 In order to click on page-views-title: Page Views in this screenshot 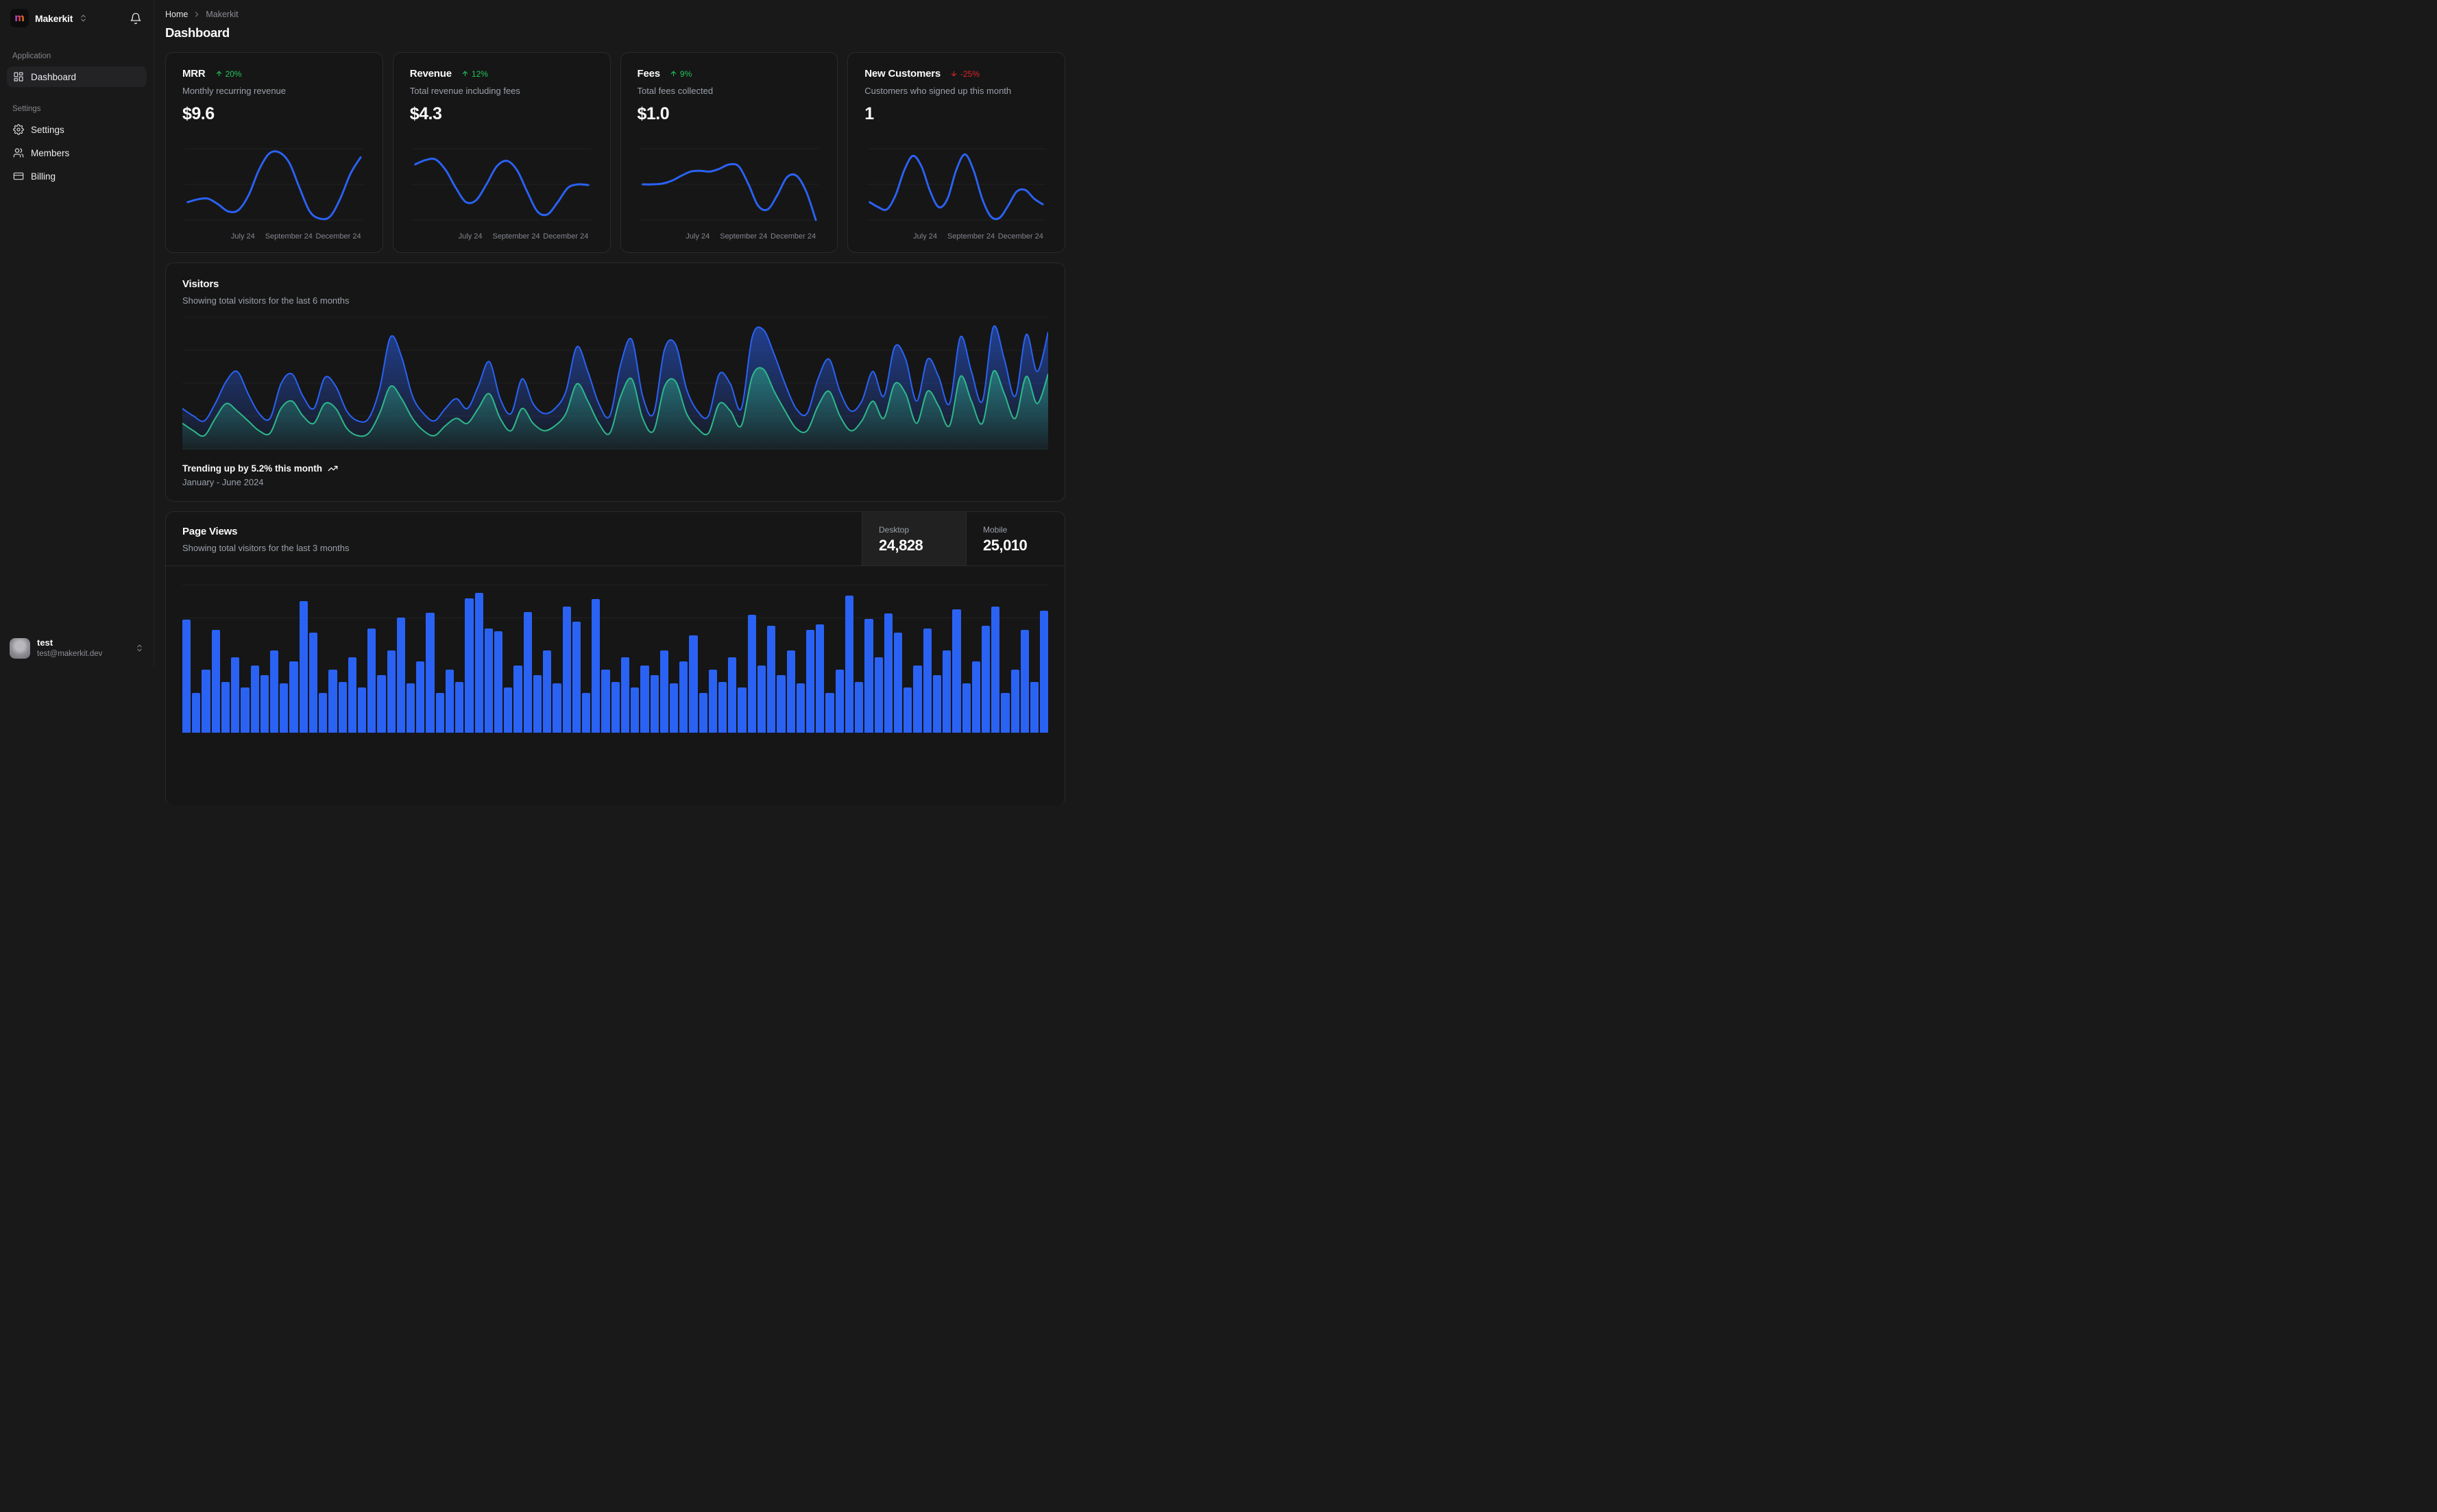, I will do `click(210, 532)`.